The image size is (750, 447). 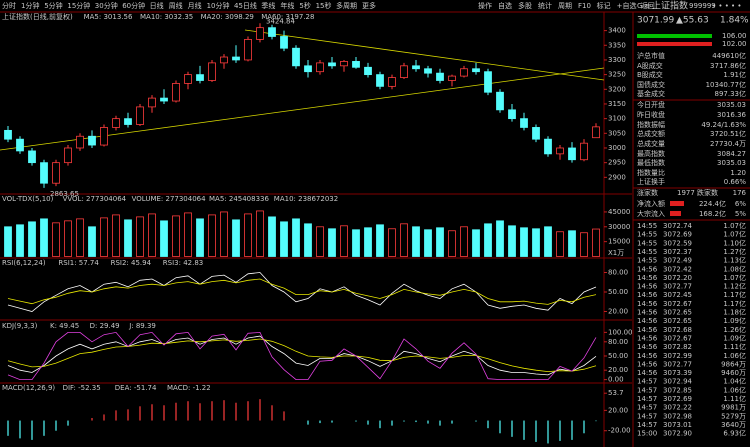 I want to click on y-tick-label: 3350, so click(x=617, y=45).